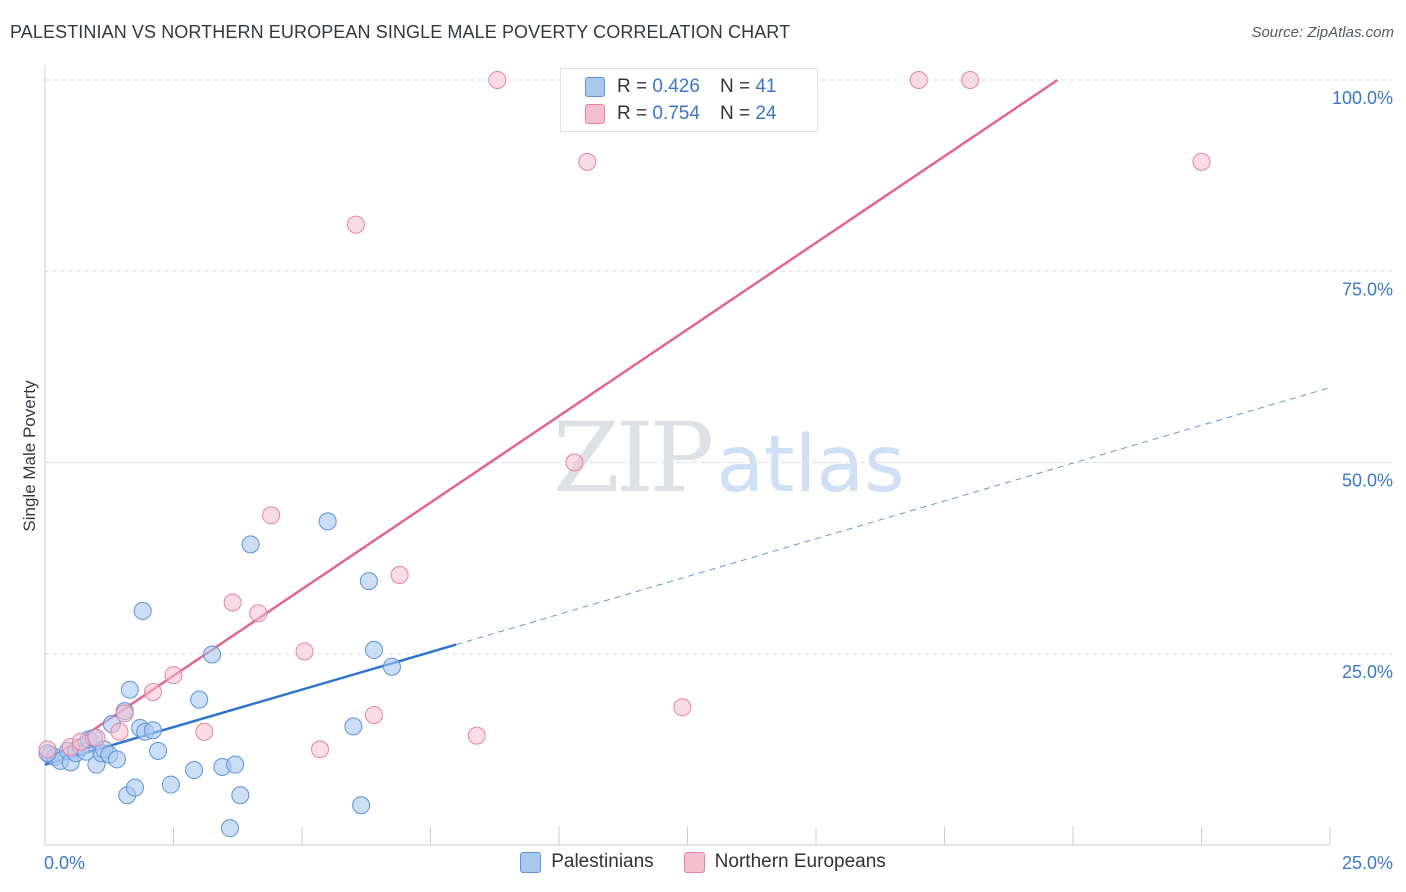 The height and width of the screenshot is (892, 1406). I want to click on northern-europeans-swatch, so click(595, 114).